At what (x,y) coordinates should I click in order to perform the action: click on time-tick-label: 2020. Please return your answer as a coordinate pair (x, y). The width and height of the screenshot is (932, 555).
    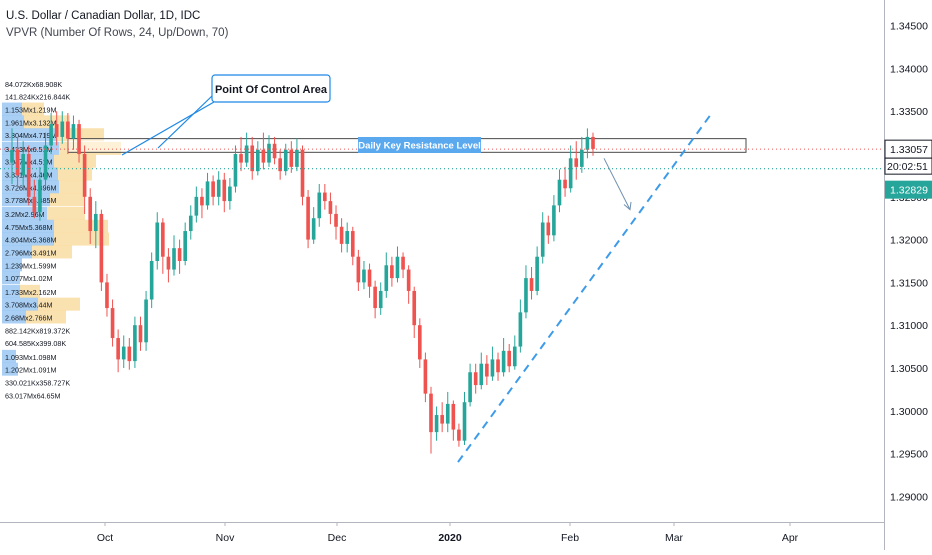
    Looking at the image, I should click on (450, 538).